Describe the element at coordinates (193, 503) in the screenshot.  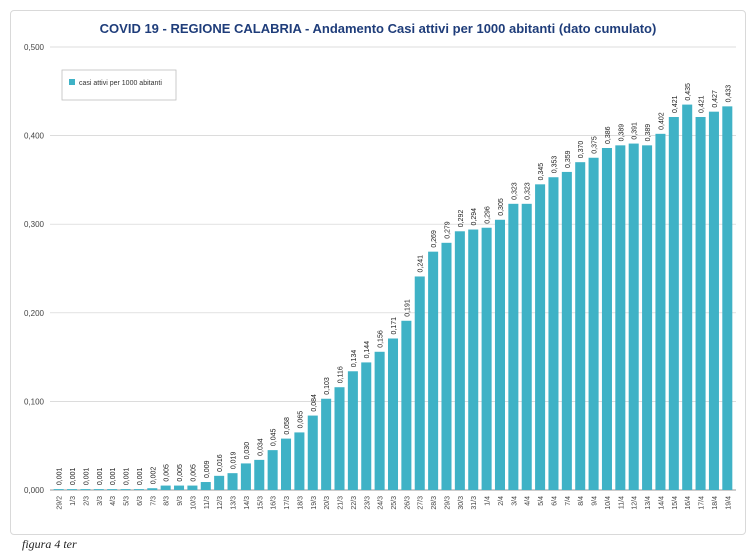
I see `x-tick-label: 10/3` at that location.